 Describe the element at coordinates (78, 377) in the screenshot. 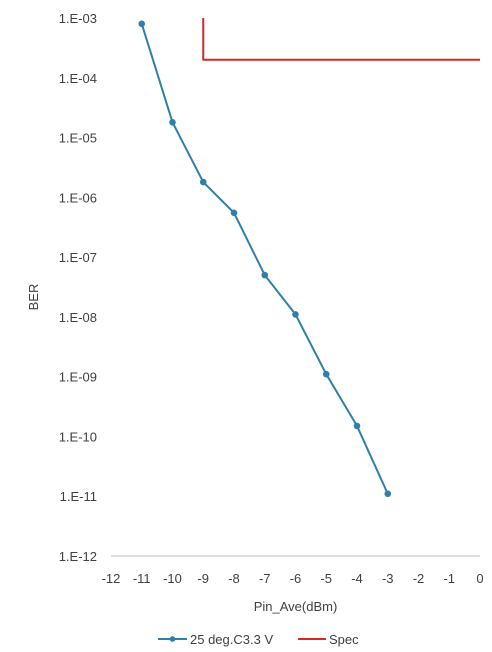

I see `y-tick-label: 1.E-09` at that location.